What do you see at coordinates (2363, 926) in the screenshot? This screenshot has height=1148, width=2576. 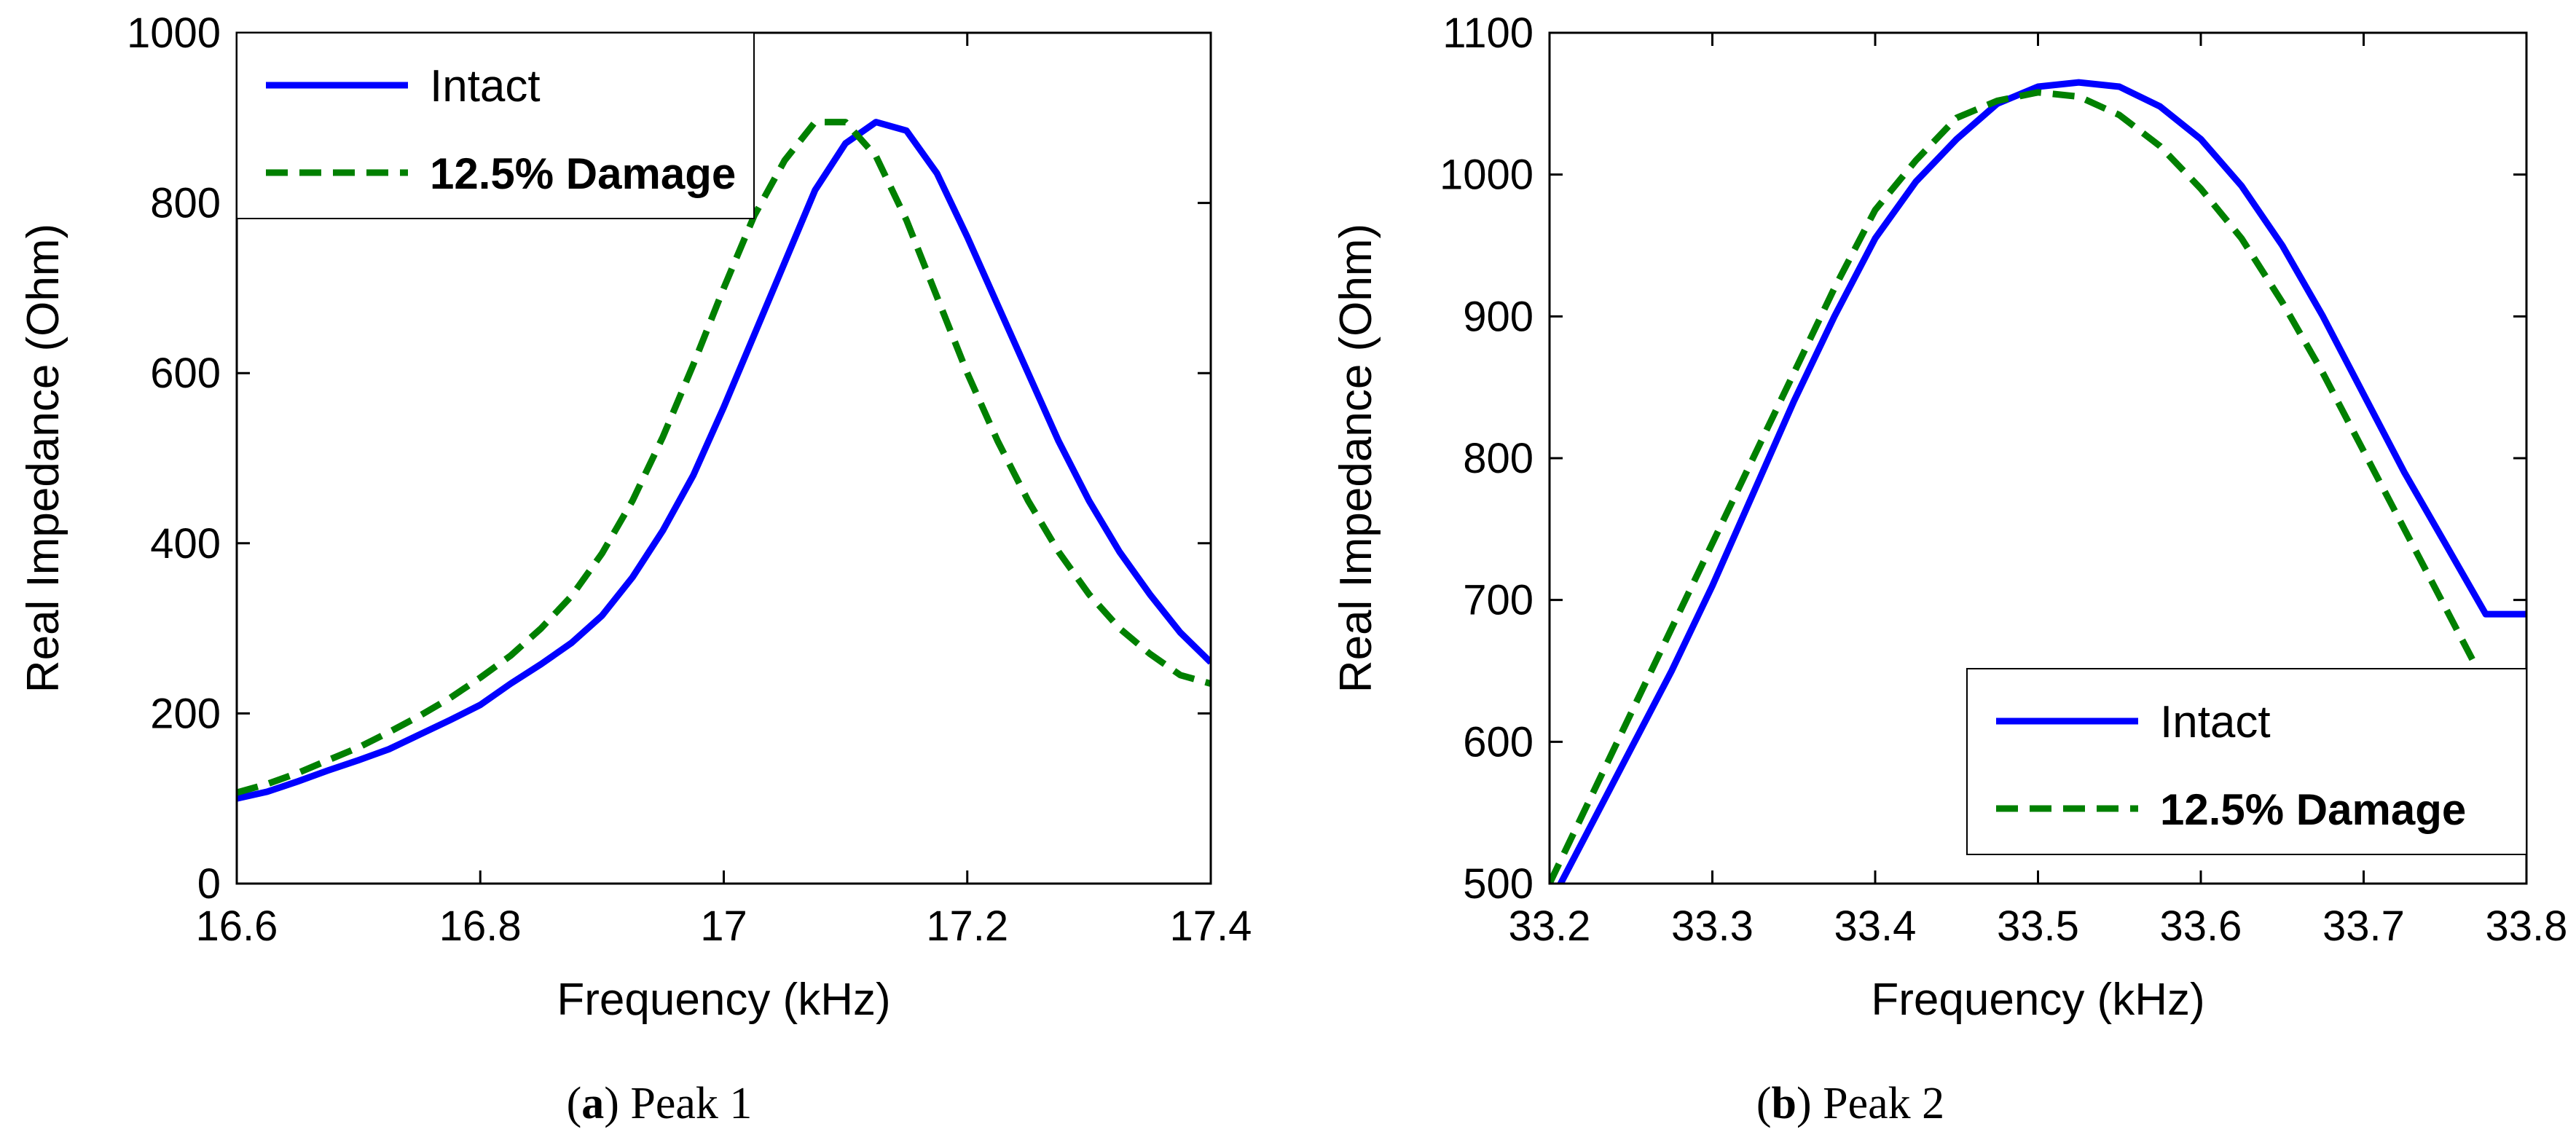 I see `x-tick-label: 33.7` at bounding box center [2363, 926].